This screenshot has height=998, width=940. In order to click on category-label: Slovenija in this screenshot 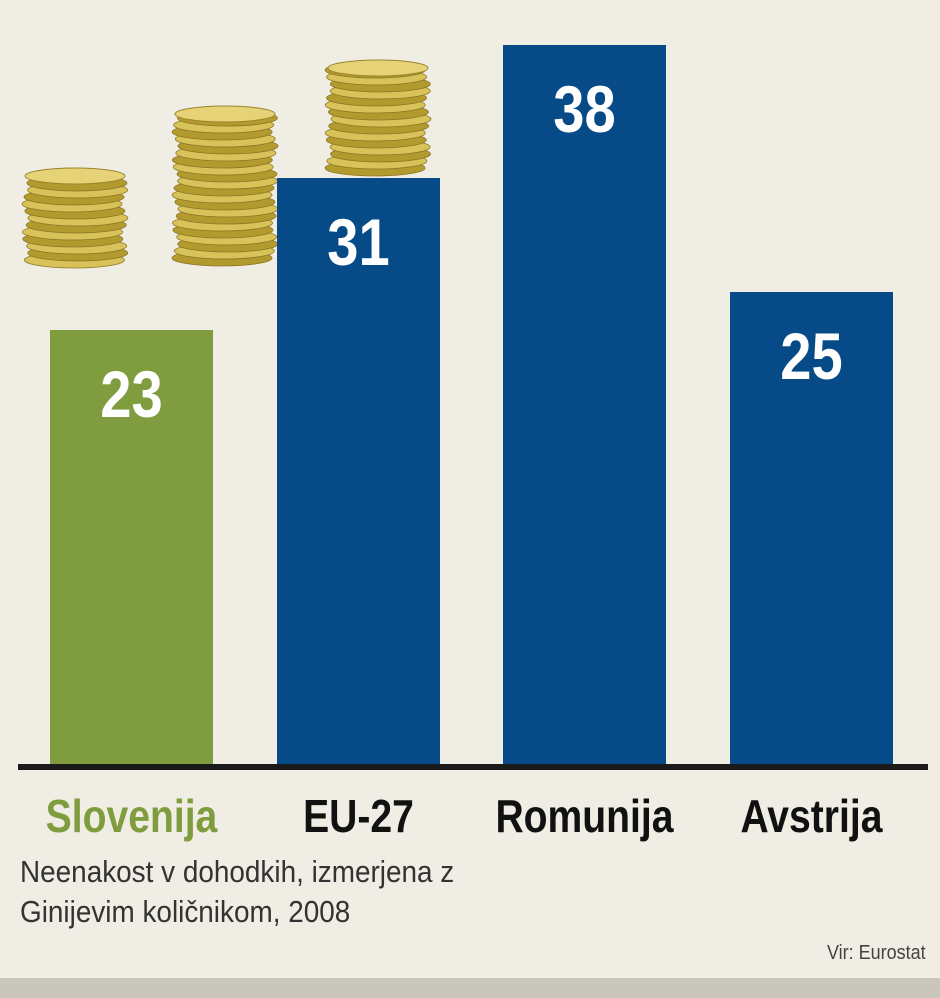, I will do `click(132, 817)`.